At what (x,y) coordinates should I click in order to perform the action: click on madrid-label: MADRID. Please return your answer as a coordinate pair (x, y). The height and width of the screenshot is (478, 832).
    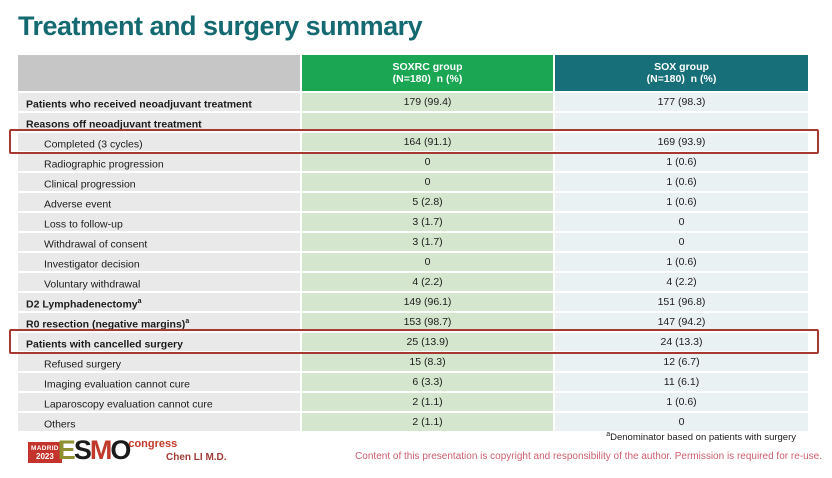
    Looking at the image, I should click on (45, 448).